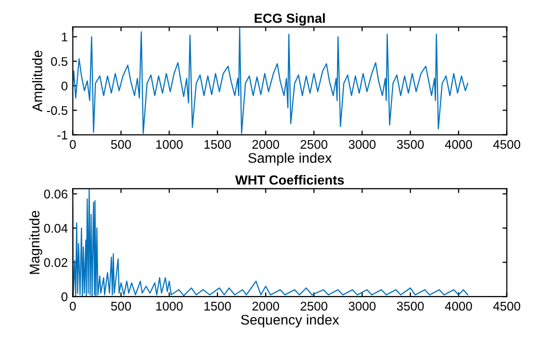 This screenshot has height=337, width=560. Describe the element at coordinates (65, 37) in the screenshot. I see `y-tick-label: 1` at that location.